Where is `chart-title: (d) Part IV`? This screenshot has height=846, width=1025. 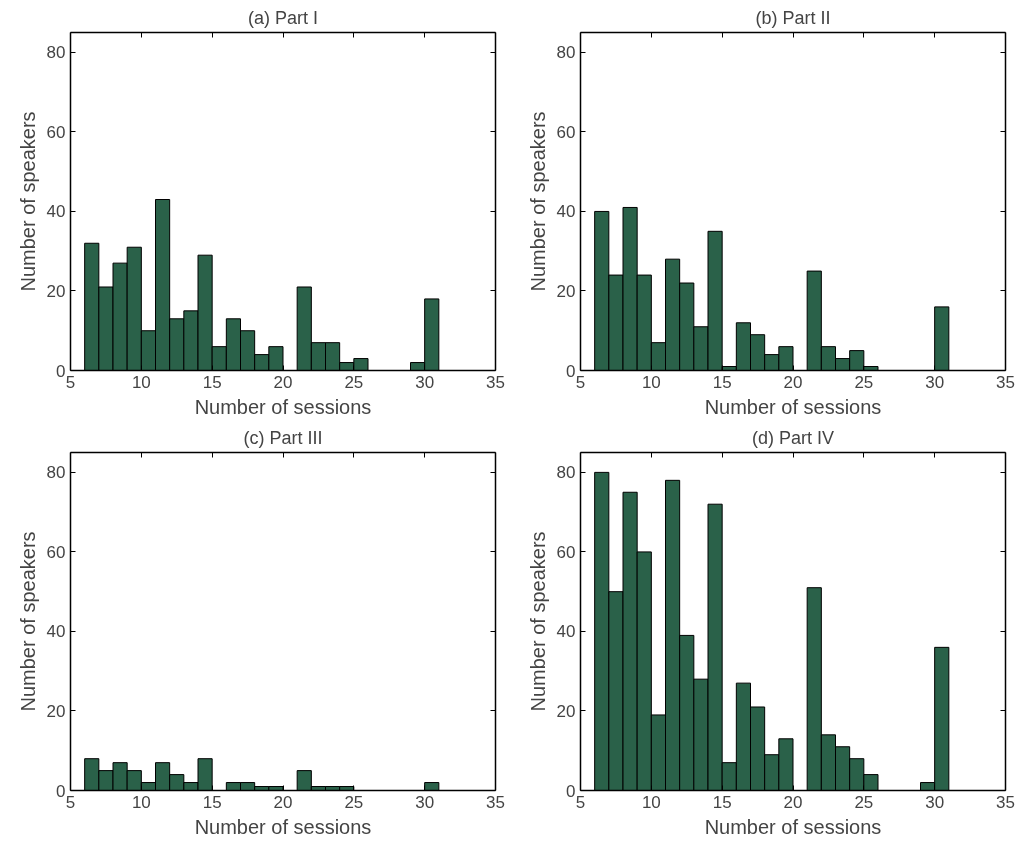
chart-title: (d) Part IV is located at coordinates (793, 437).